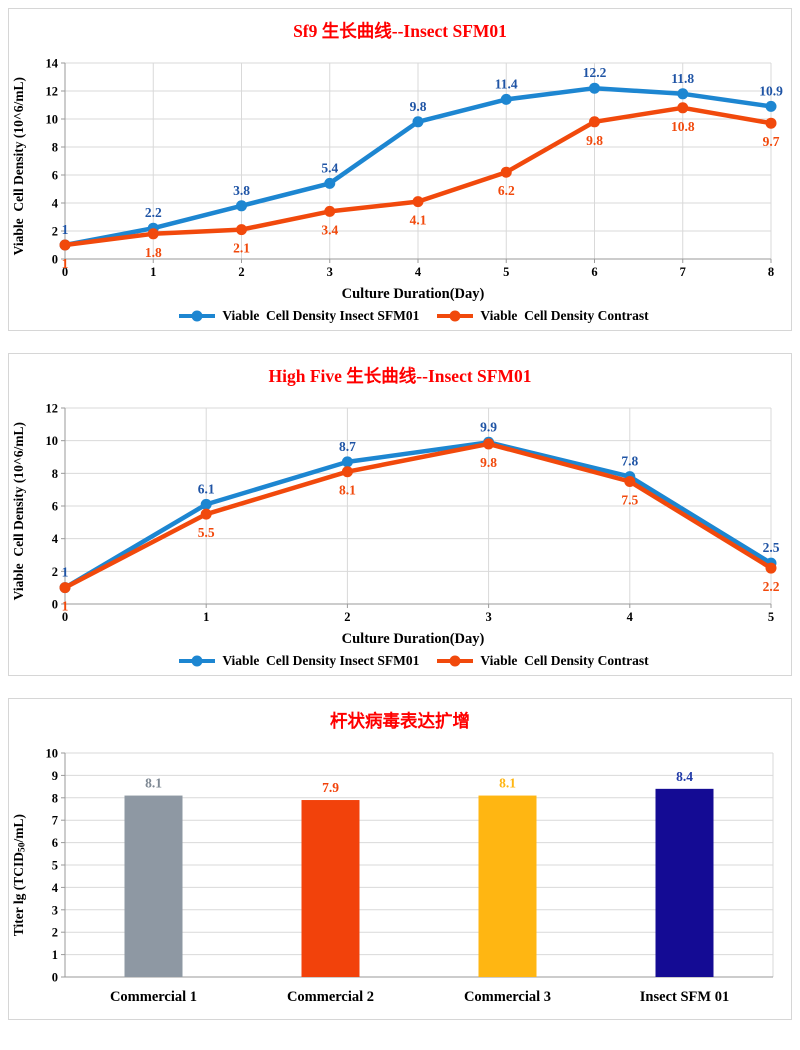 The width and height of the screenshot is (800, 1050). Describe the element at coordinates (629, 500) in the screenshot. I see `svg-text: 7.5` at that location.